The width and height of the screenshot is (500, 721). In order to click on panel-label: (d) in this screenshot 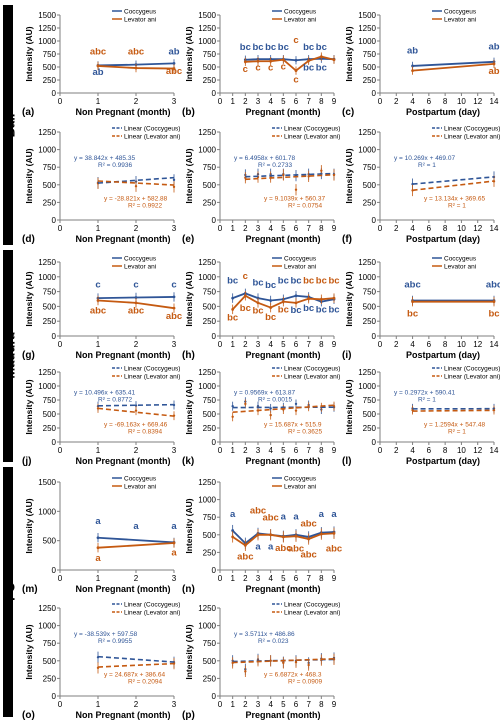, I will do `click(28, 239)`.